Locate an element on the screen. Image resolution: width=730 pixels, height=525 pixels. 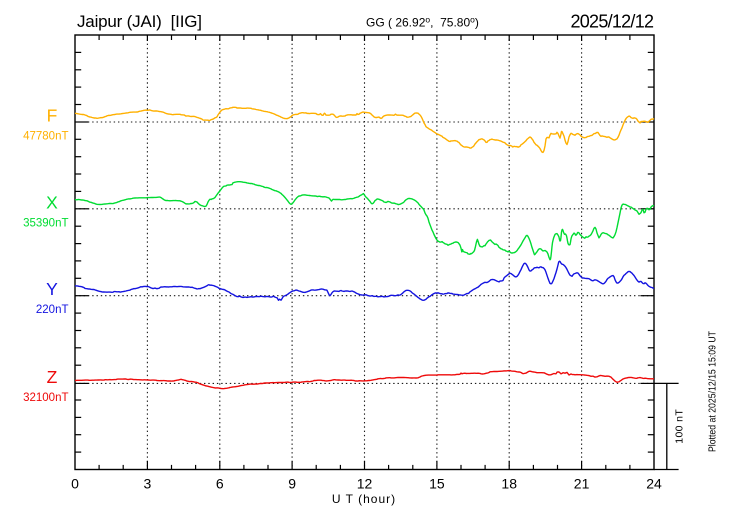
svg-text: 35390nT is located at coordinates (45, 223).